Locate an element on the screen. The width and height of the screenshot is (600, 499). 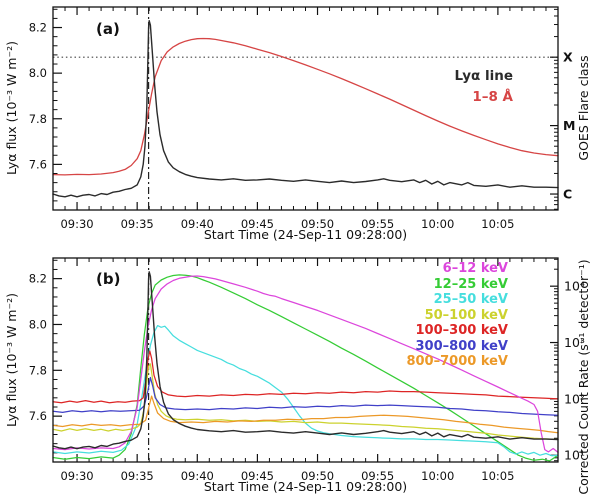
legend-12-25kev: 12–25 keV is located at coordinates (470, 284).